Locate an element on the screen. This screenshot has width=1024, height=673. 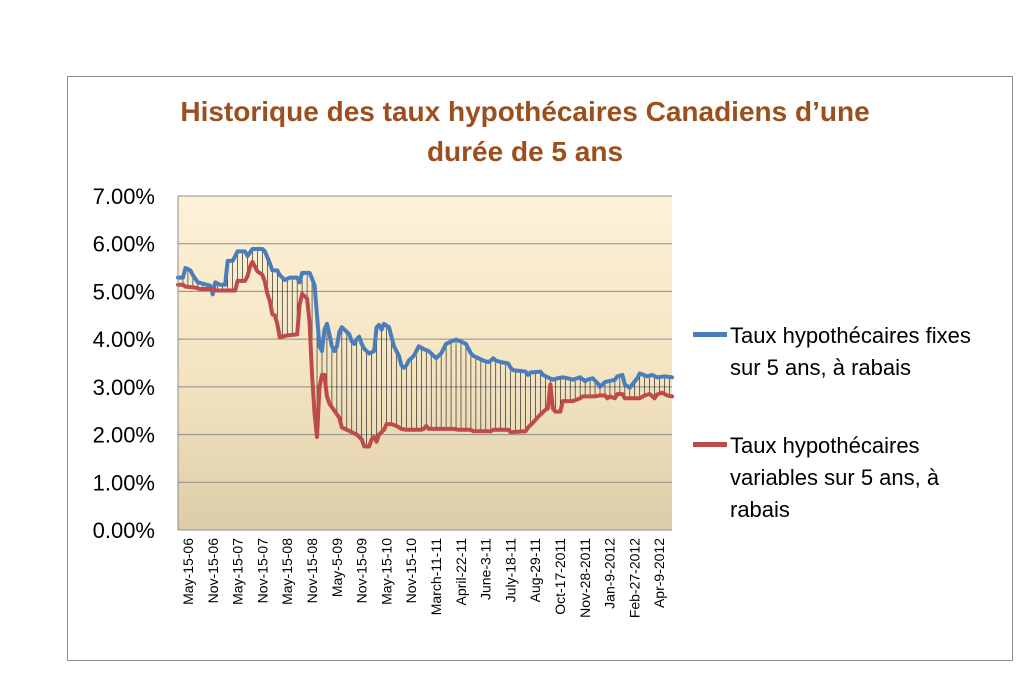
y-tick-label: 6.00% is located at coordinates (124, 244).